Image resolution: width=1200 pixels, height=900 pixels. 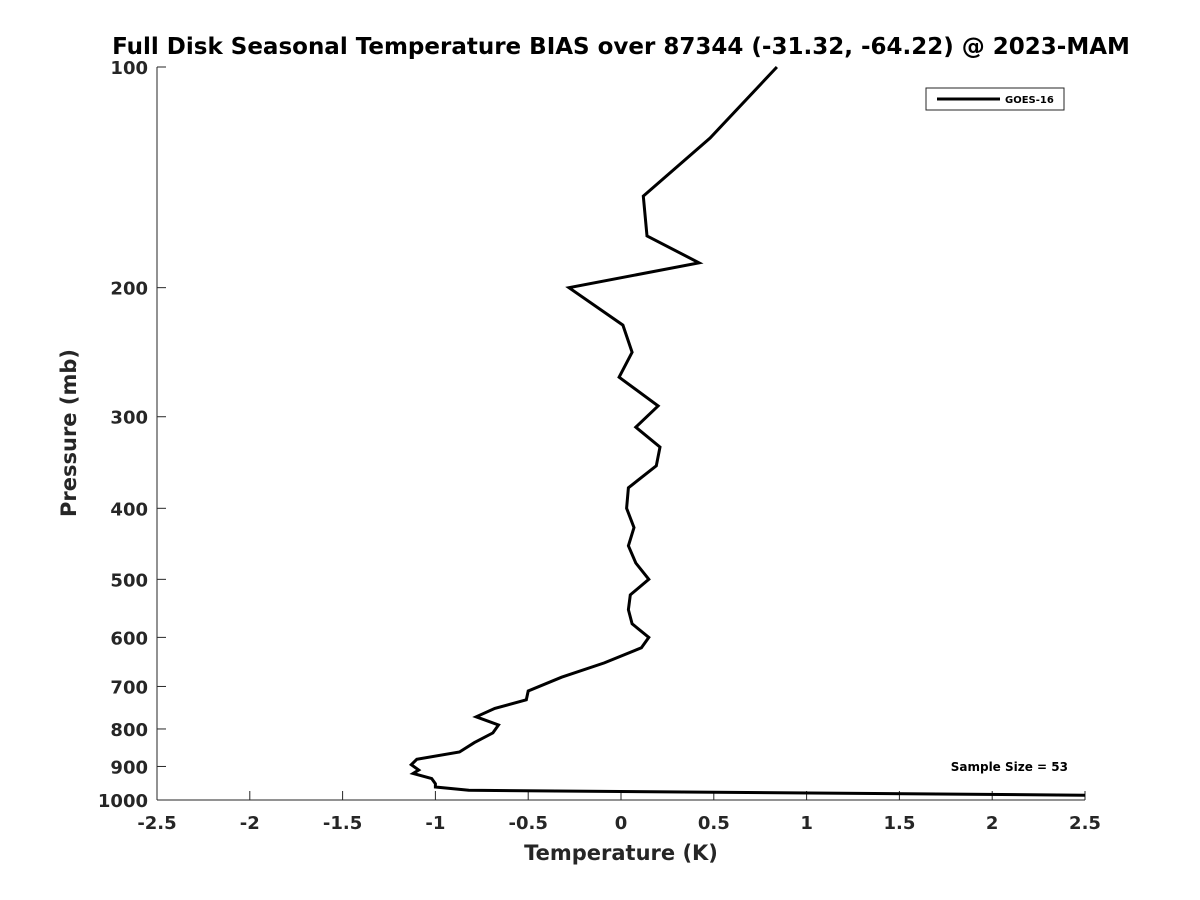 What do you see at coordinates (1009, 767) in the screenshot?
I see `sample-size-annotation: Sample Size = 53` at bounding box center [1009, 767].